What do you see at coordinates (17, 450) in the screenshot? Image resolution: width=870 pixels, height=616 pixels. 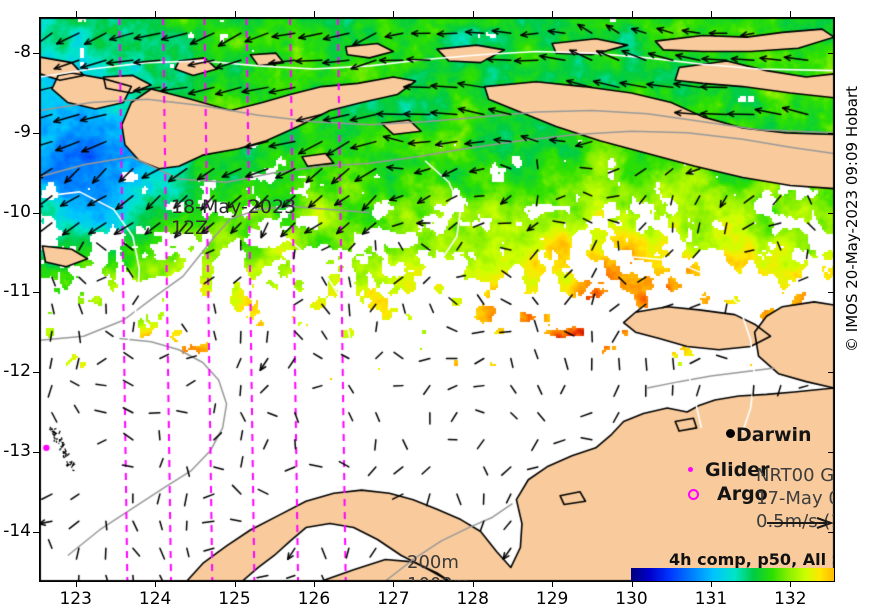 I see `y-tick-label-5: -13` at bounding box center [17, 450].